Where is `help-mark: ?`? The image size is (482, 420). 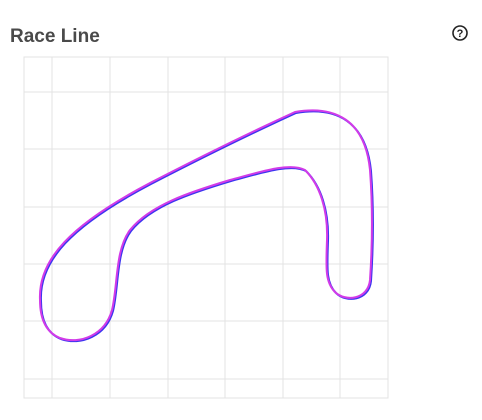 help-mark: ? is located at coordinates (460, 34).